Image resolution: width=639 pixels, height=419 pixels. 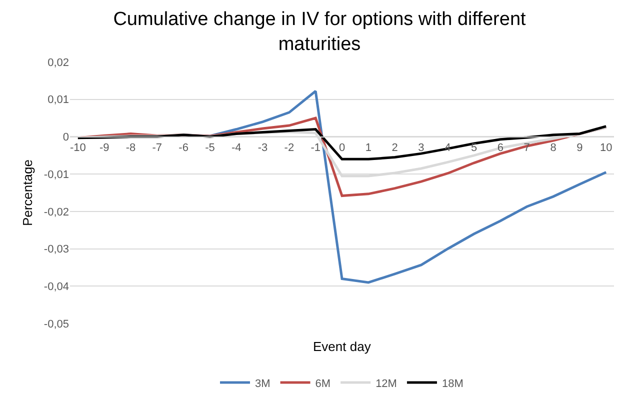 What do you see at coordinates (263, 148) in the screenshot?
I see `x-tick-label: -3` at bounding box center [263, 148].